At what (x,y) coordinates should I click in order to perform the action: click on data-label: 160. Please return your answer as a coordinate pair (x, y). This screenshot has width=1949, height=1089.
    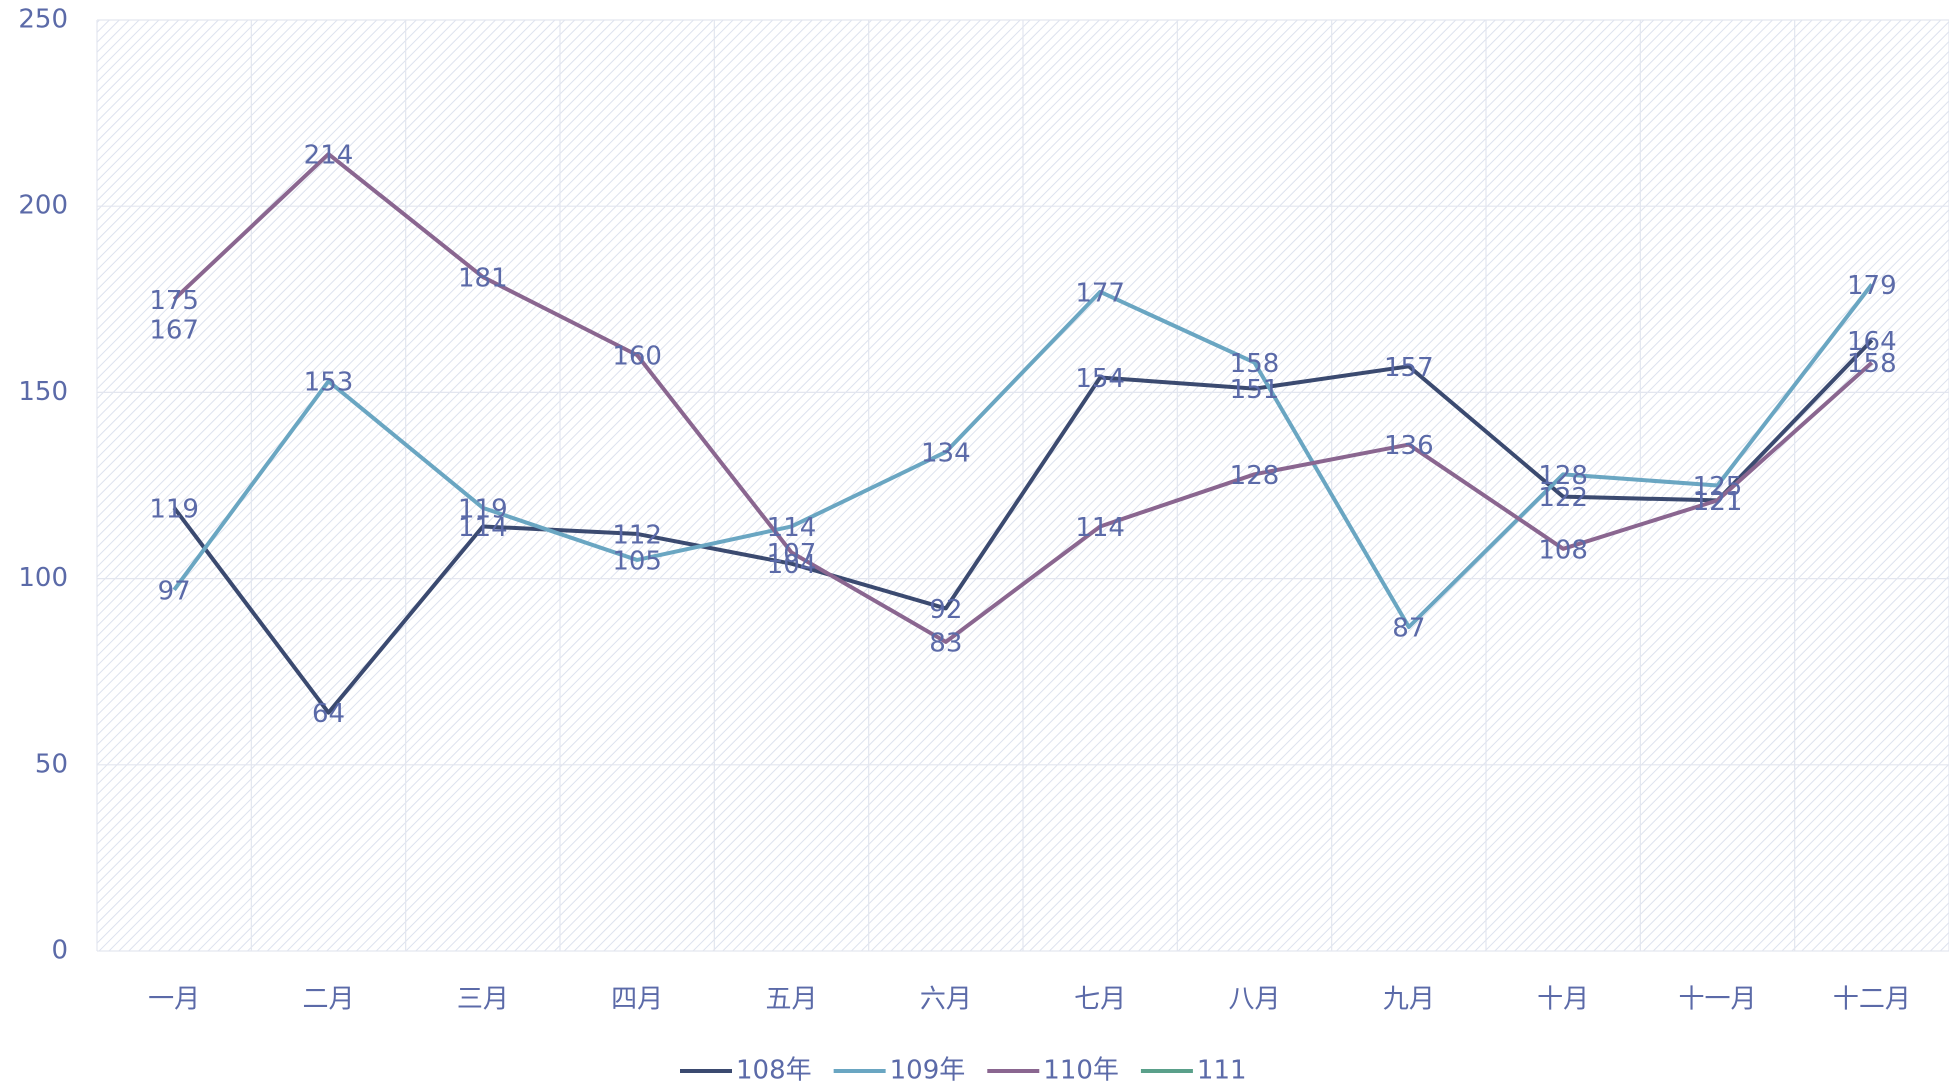
    Looking at the image, I should click on (637, 357).